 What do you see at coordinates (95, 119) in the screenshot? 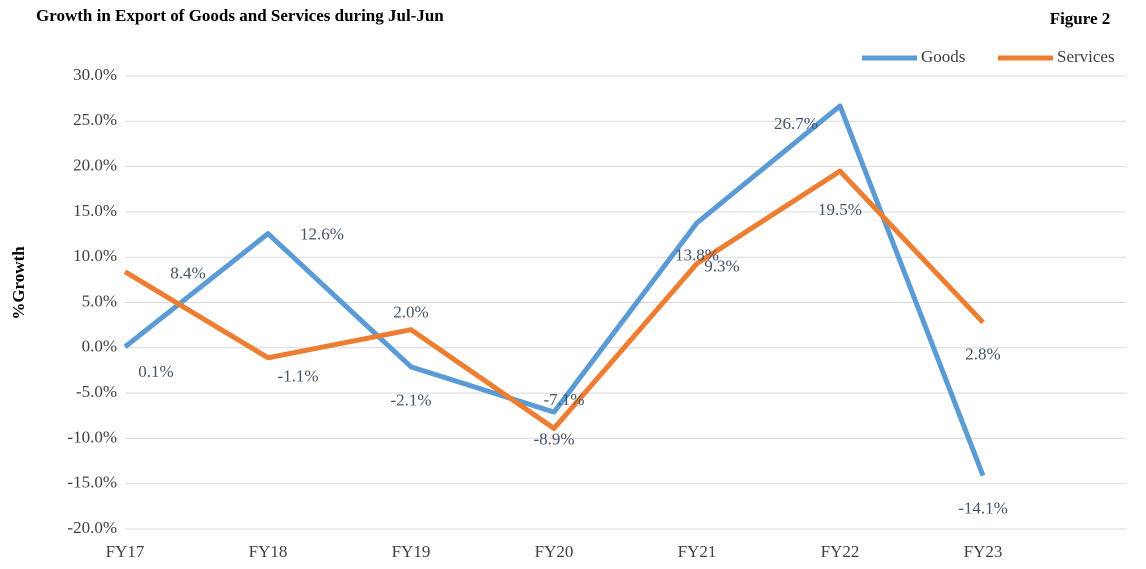
I see `y-tick-label: 25.0%` at bounding box center [95, 119].